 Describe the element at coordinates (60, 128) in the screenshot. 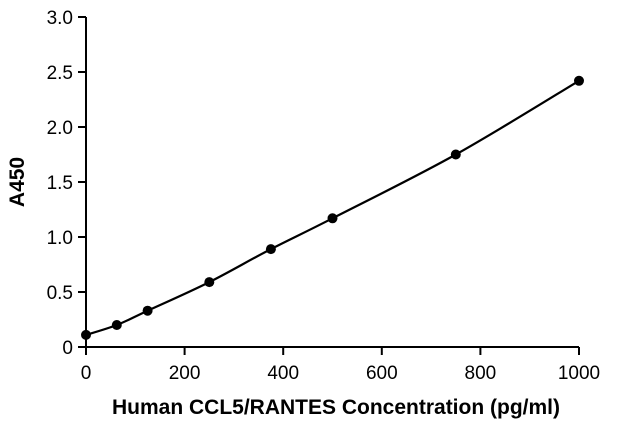

I see `y-tick-label: 2.0` at that location.